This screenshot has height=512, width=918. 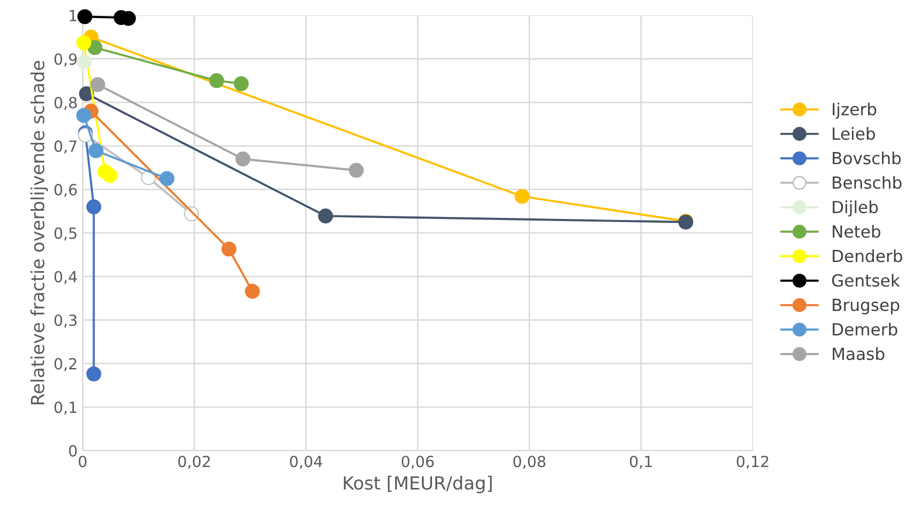 What do you see at coordinates (65, 408) in the screenshot?
I see `y-tick-label: 0,1` at bounding box center [65, 408].